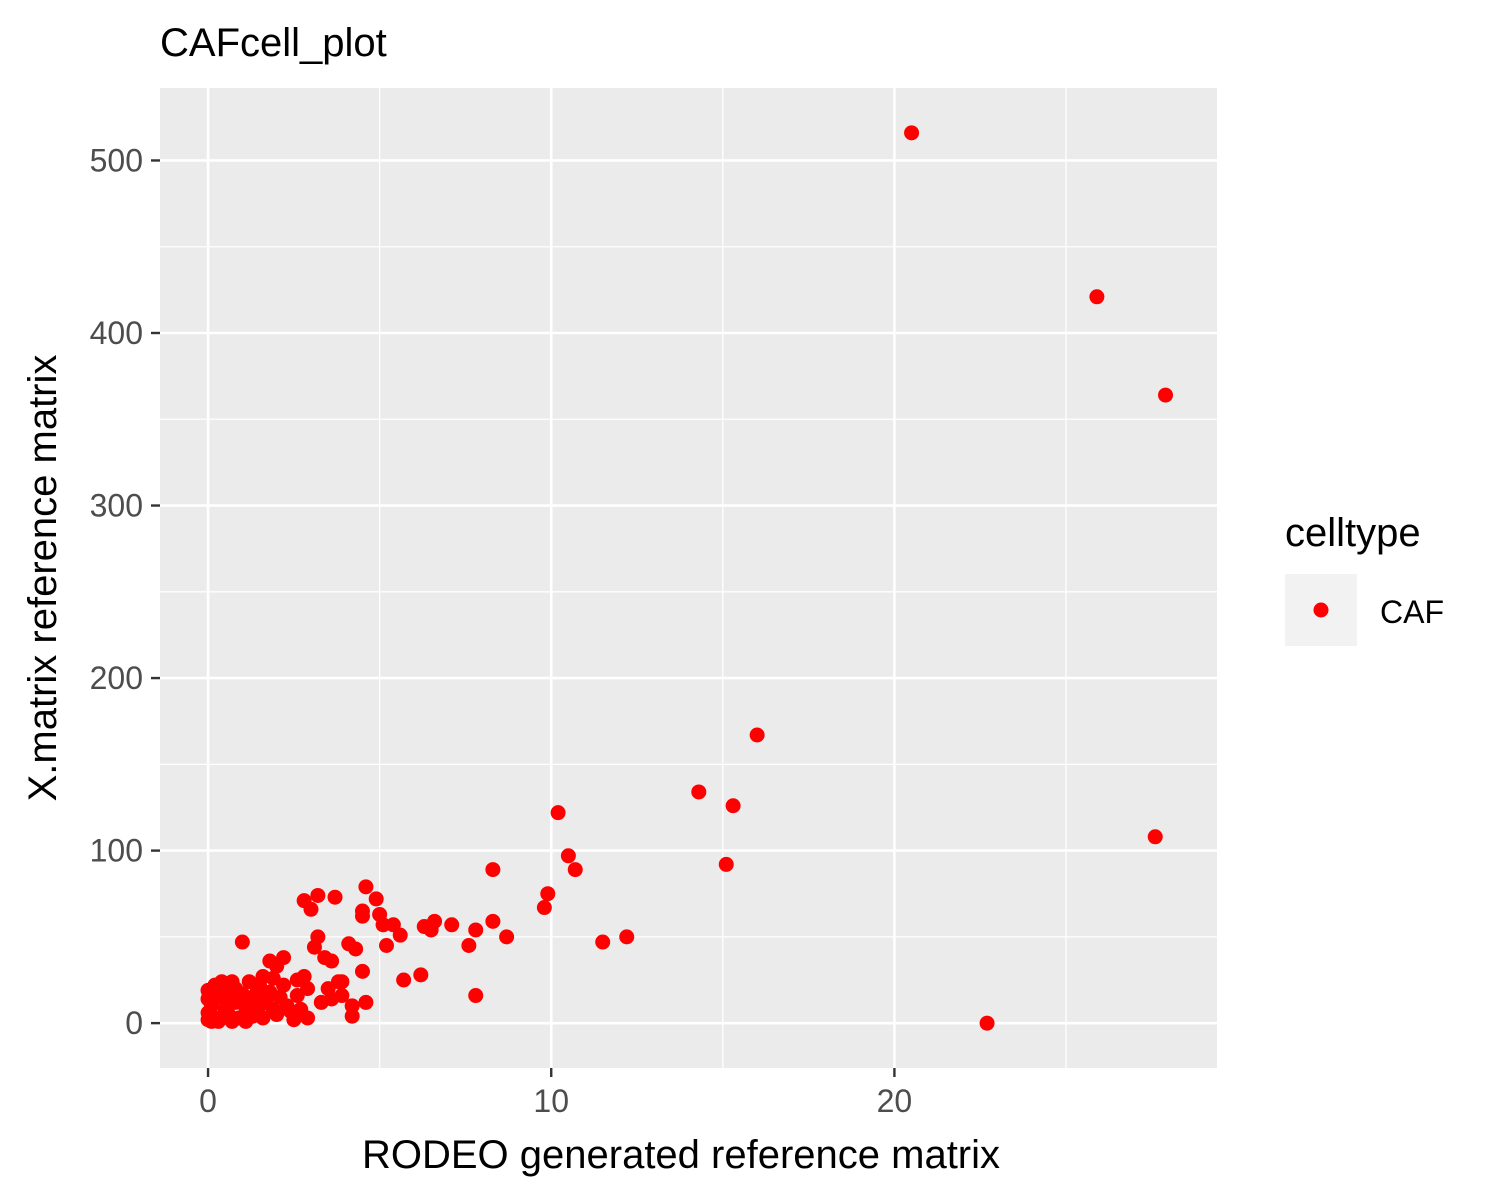 This screenshot has width=1500, height=1200. Describe the element at coordinates (116, 333) in the screenshot. I see `y-tick-label: 400` at that location.